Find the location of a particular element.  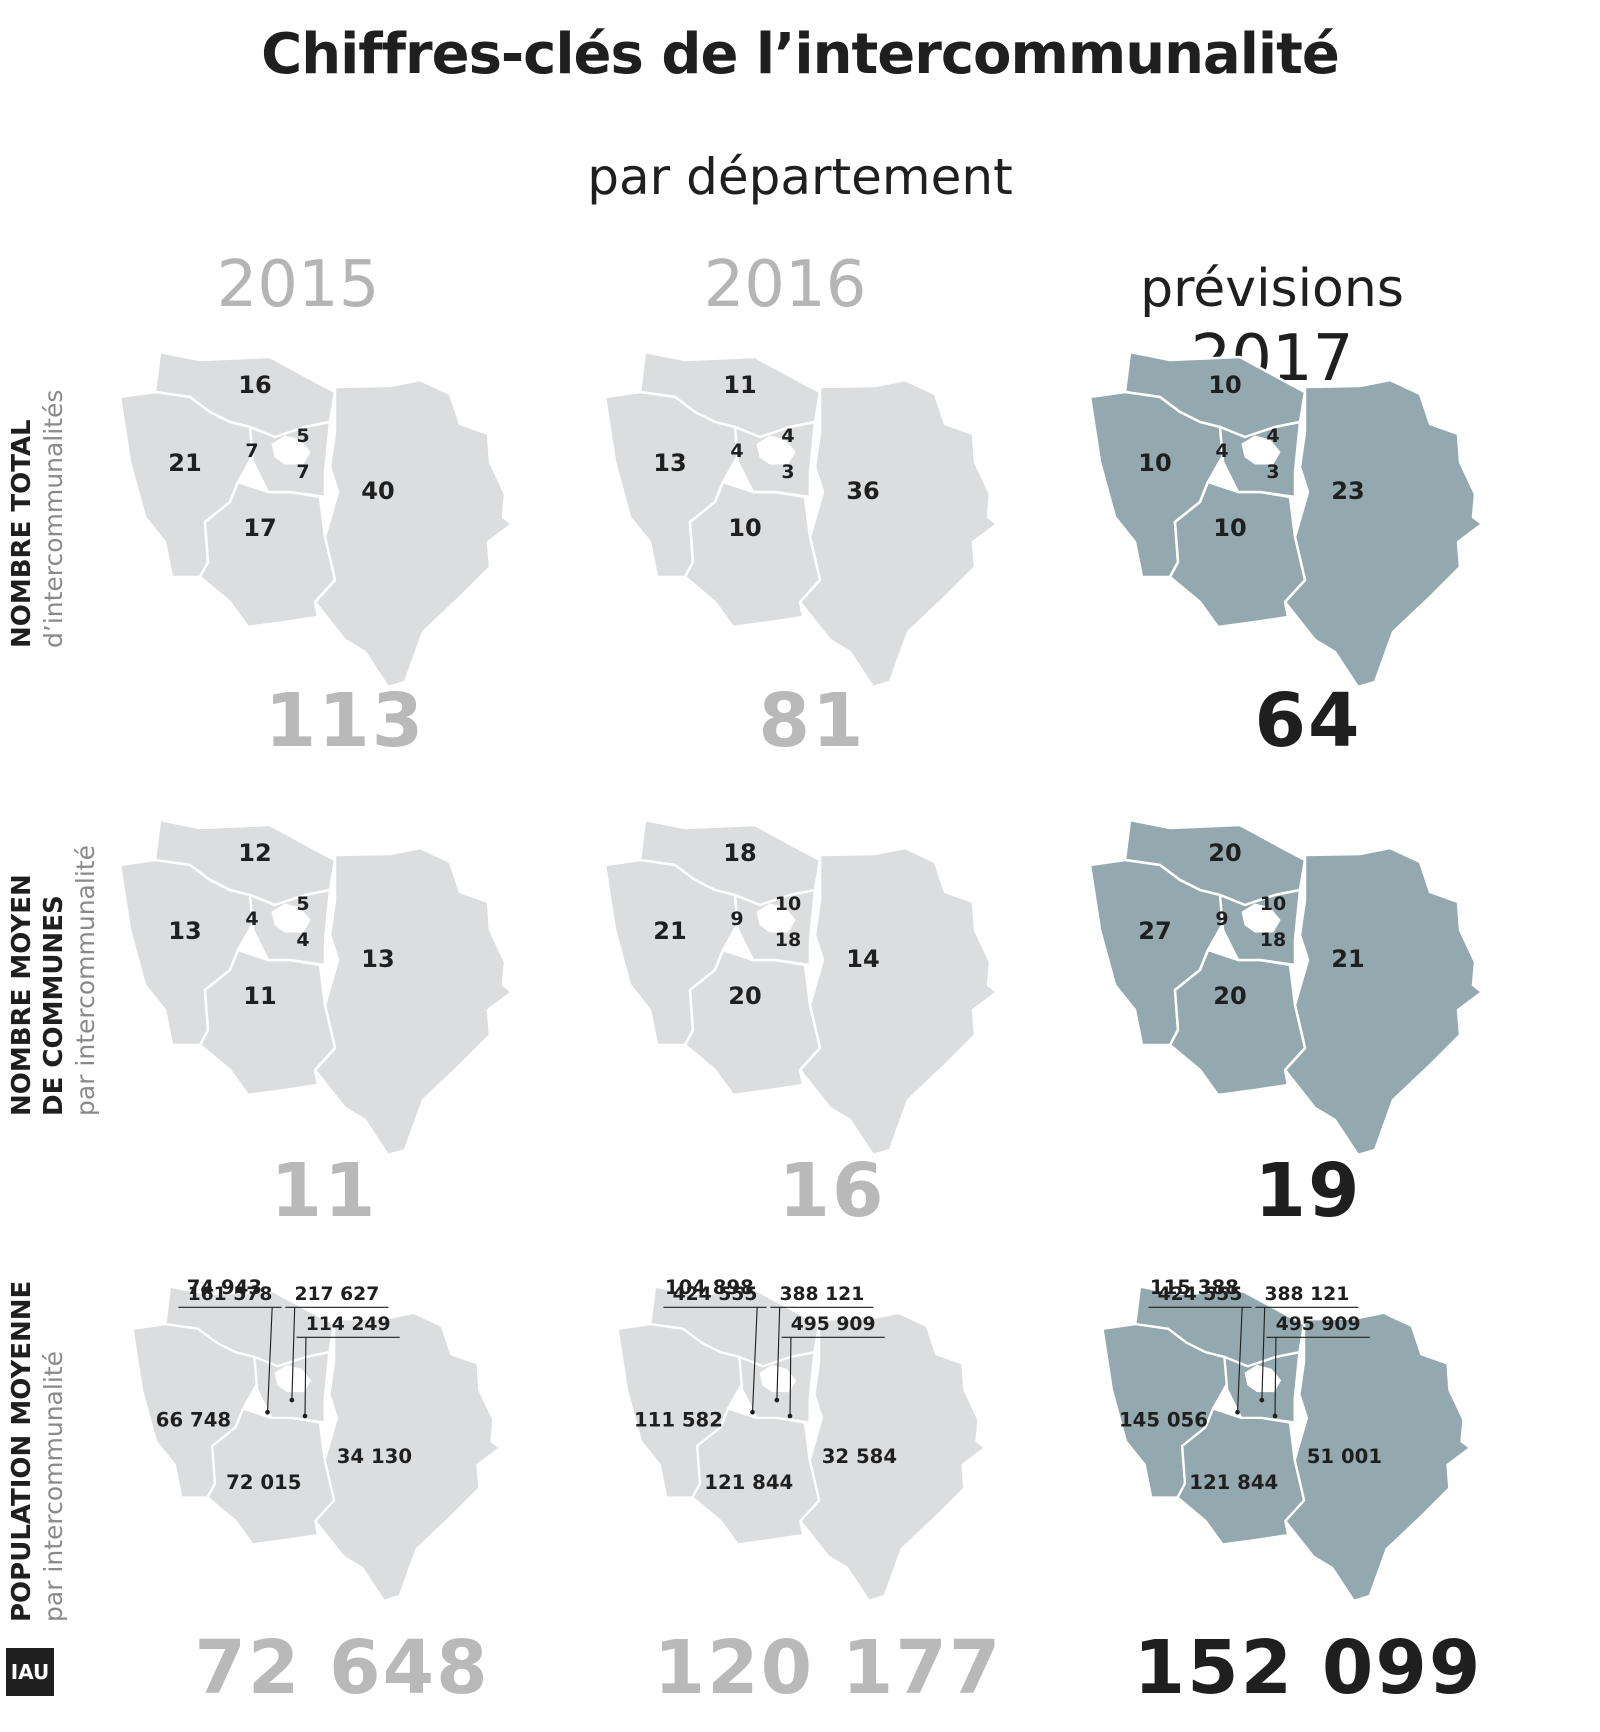

year-2015: 2015 is located at coordinates (298, 285).